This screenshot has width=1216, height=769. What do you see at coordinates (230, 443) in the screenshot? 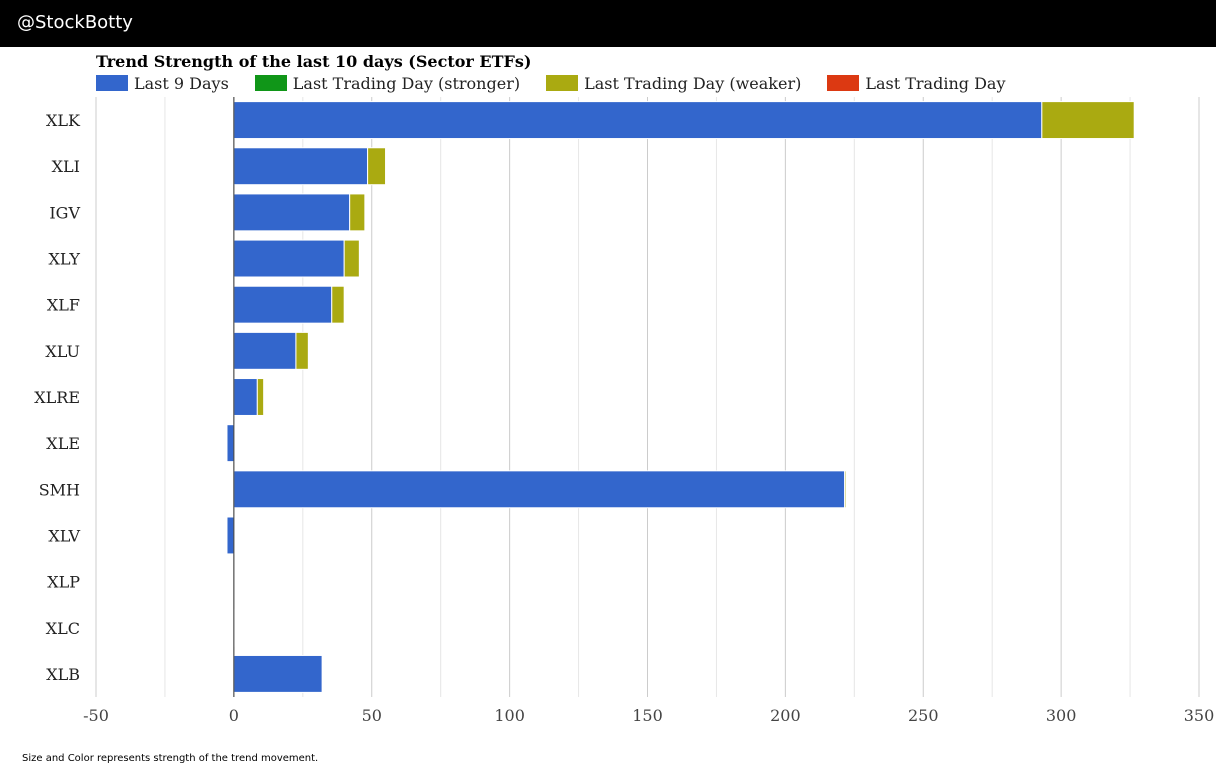
I see `bar-xle-last9` at bounding box center [230, 443].